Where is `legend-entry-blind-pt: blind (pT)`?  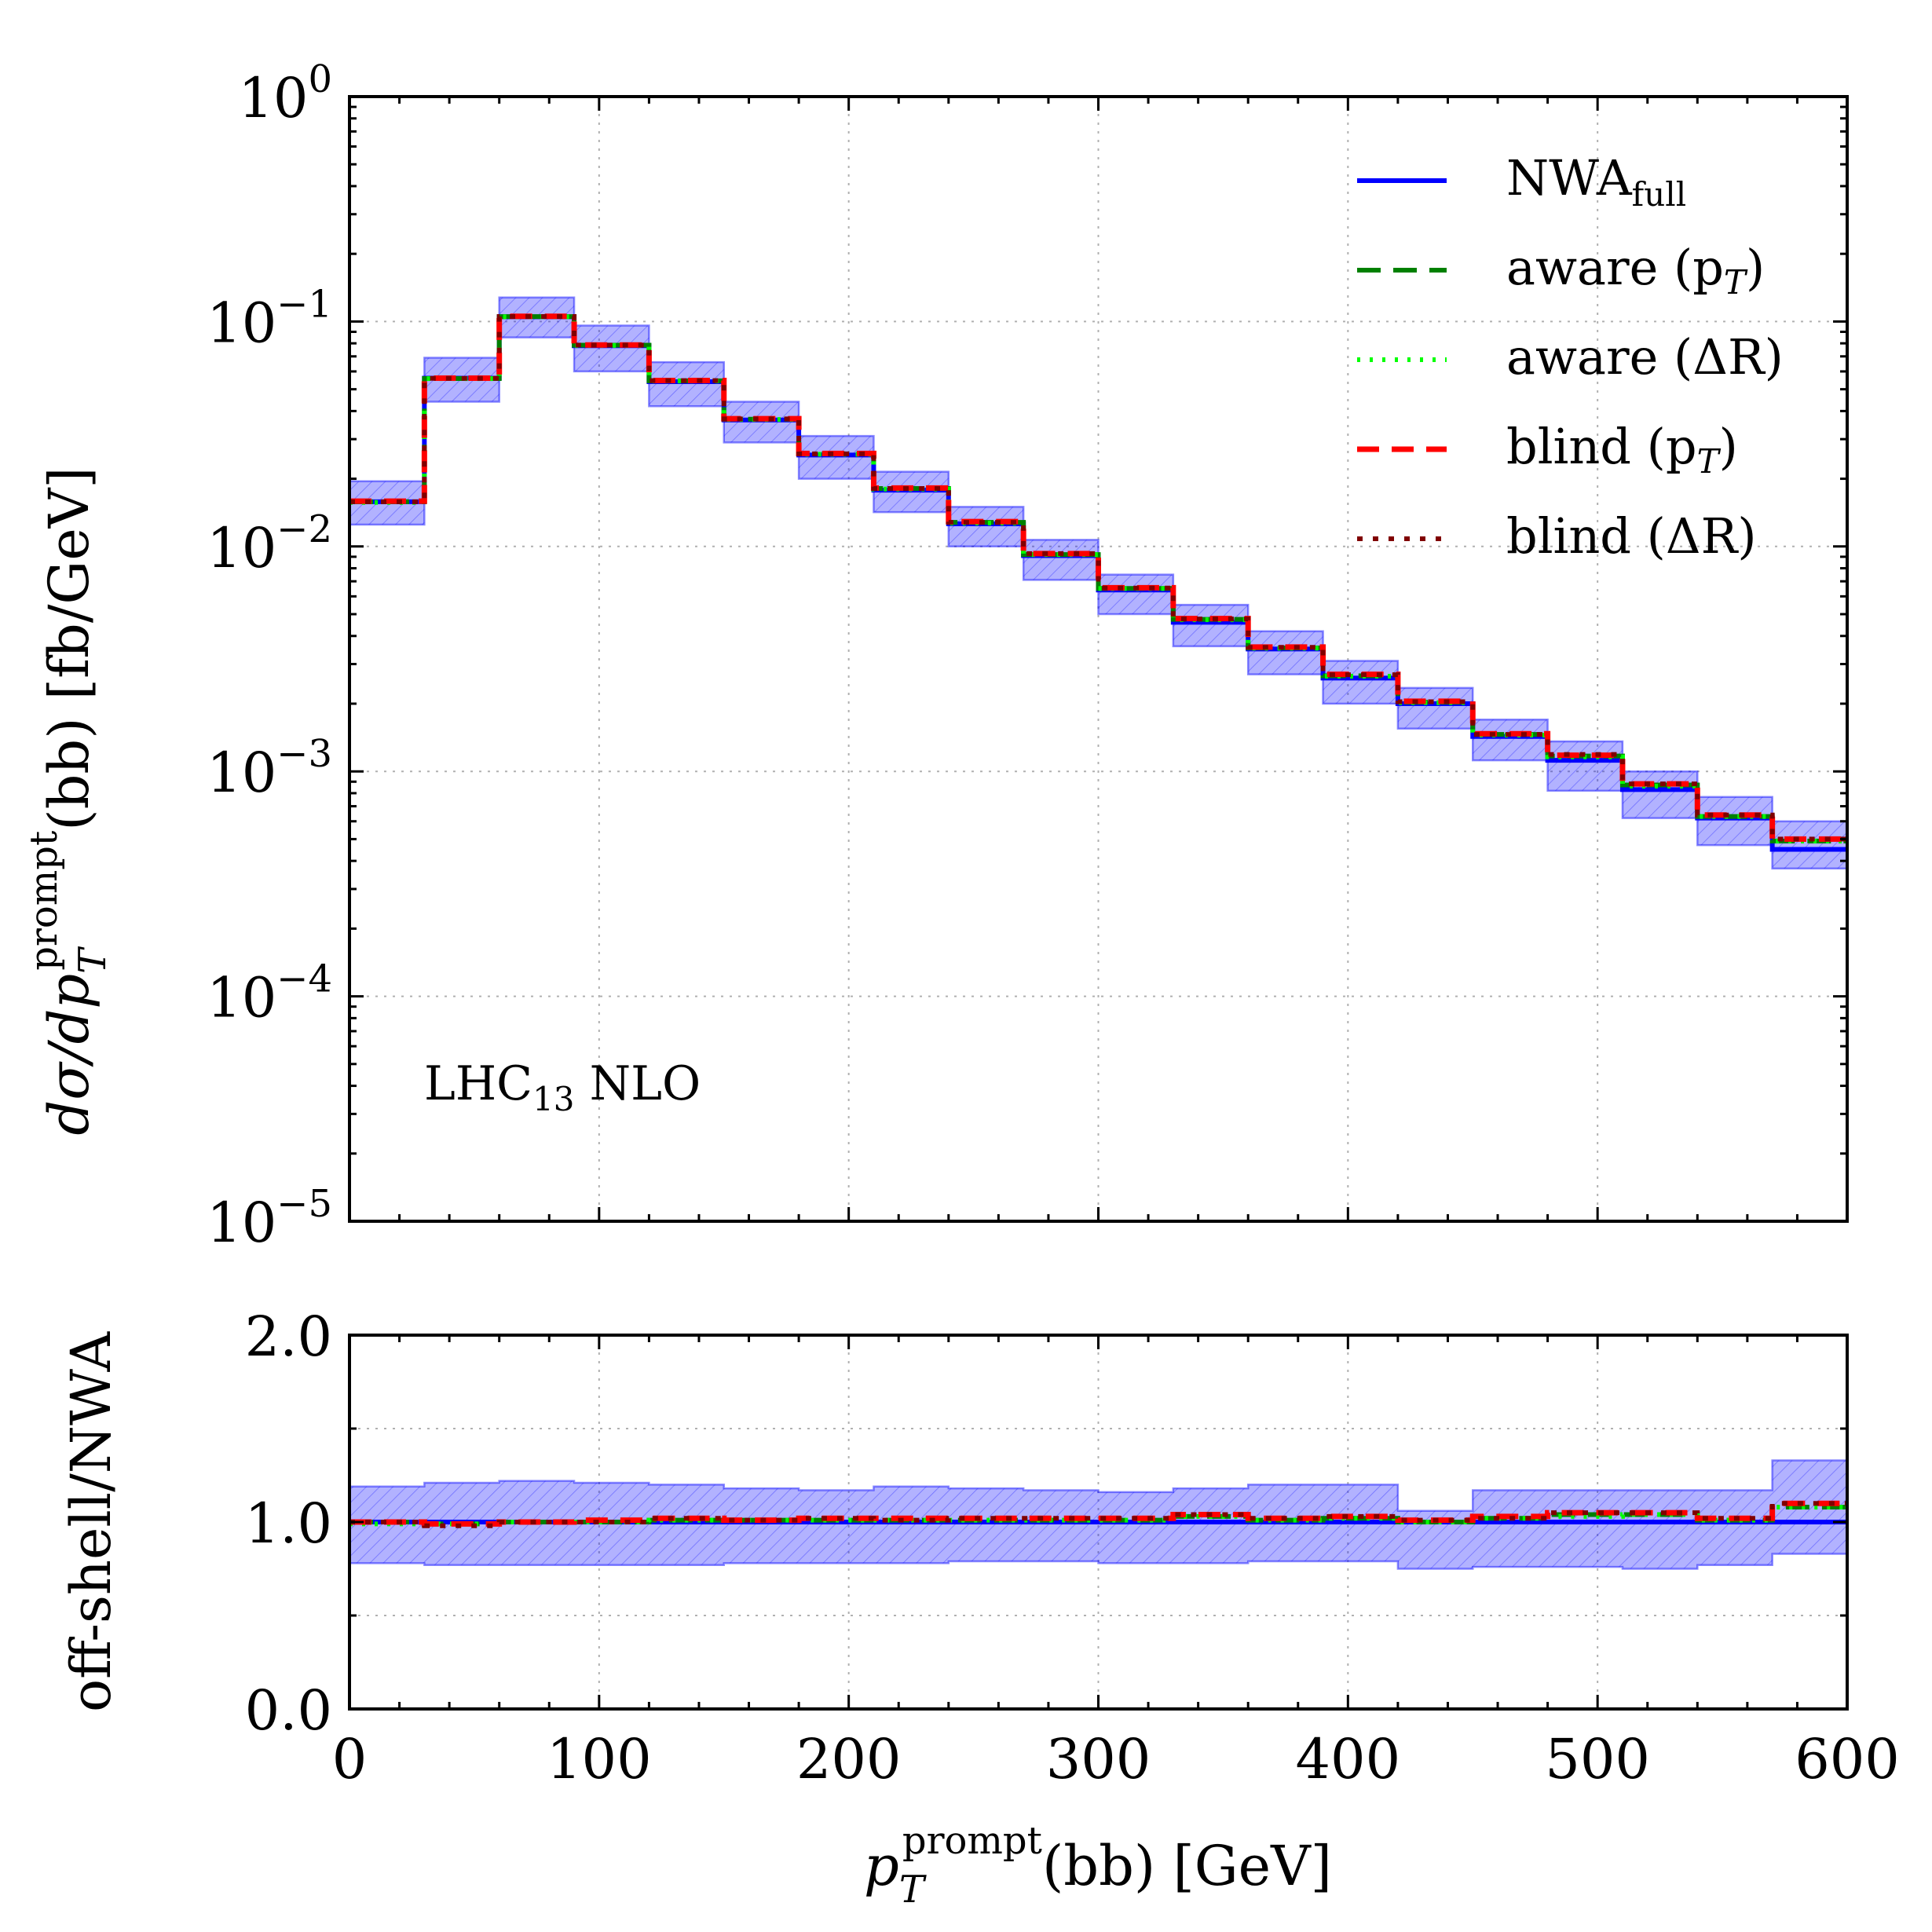 legend-entry-blind-pt: blind (pT) is located at coordinates (1548, 449).